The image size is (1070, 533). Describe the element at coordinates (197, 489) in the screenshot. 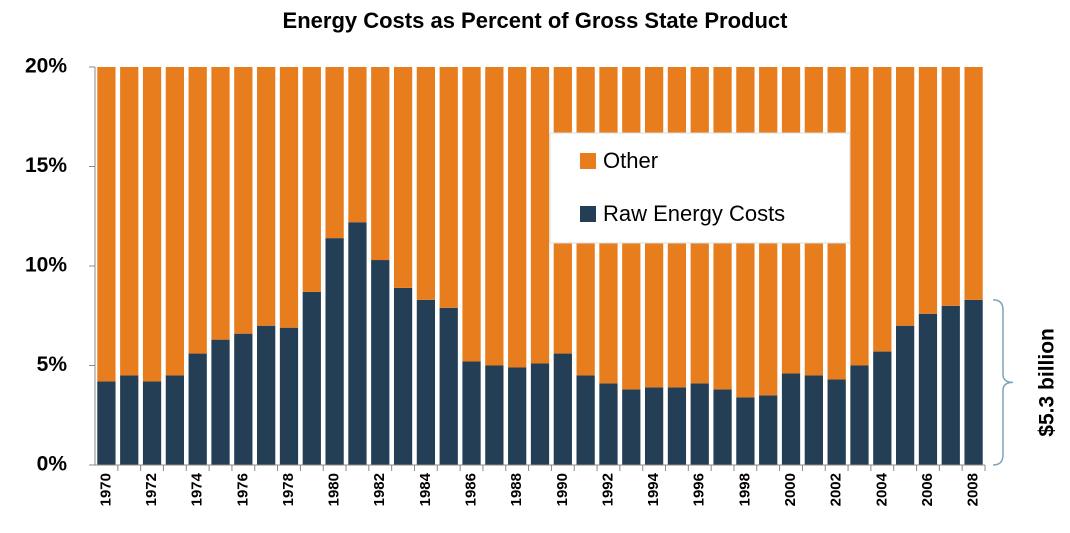

I see `x-tick-label: 1974` at that location.